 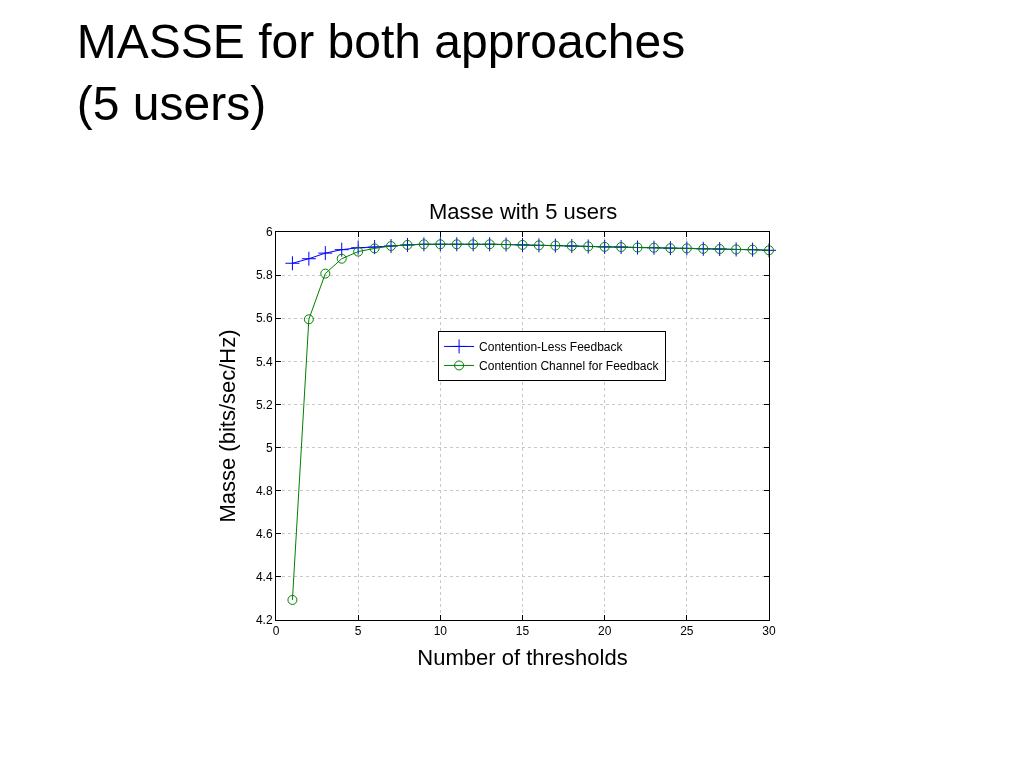 I want to click on y-tick-label: 5.6, so click(x=264, y=318).